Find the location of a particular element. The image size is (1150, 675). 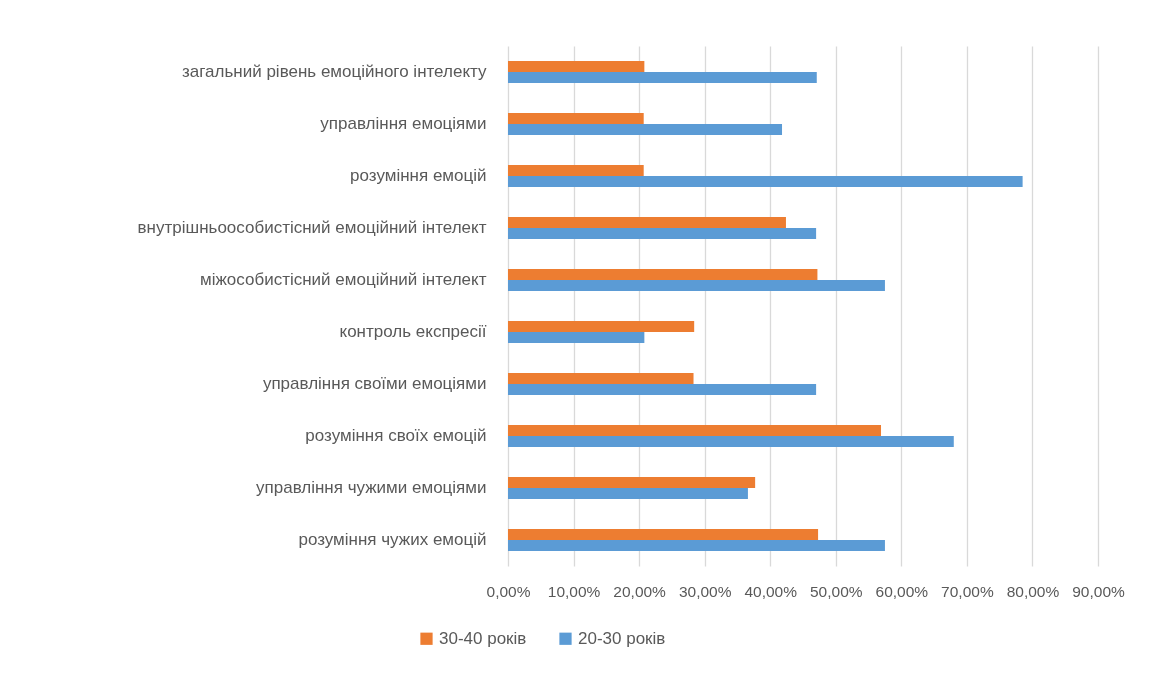

x-tick-label: 80,00% is located at coordinates (1033, 591).